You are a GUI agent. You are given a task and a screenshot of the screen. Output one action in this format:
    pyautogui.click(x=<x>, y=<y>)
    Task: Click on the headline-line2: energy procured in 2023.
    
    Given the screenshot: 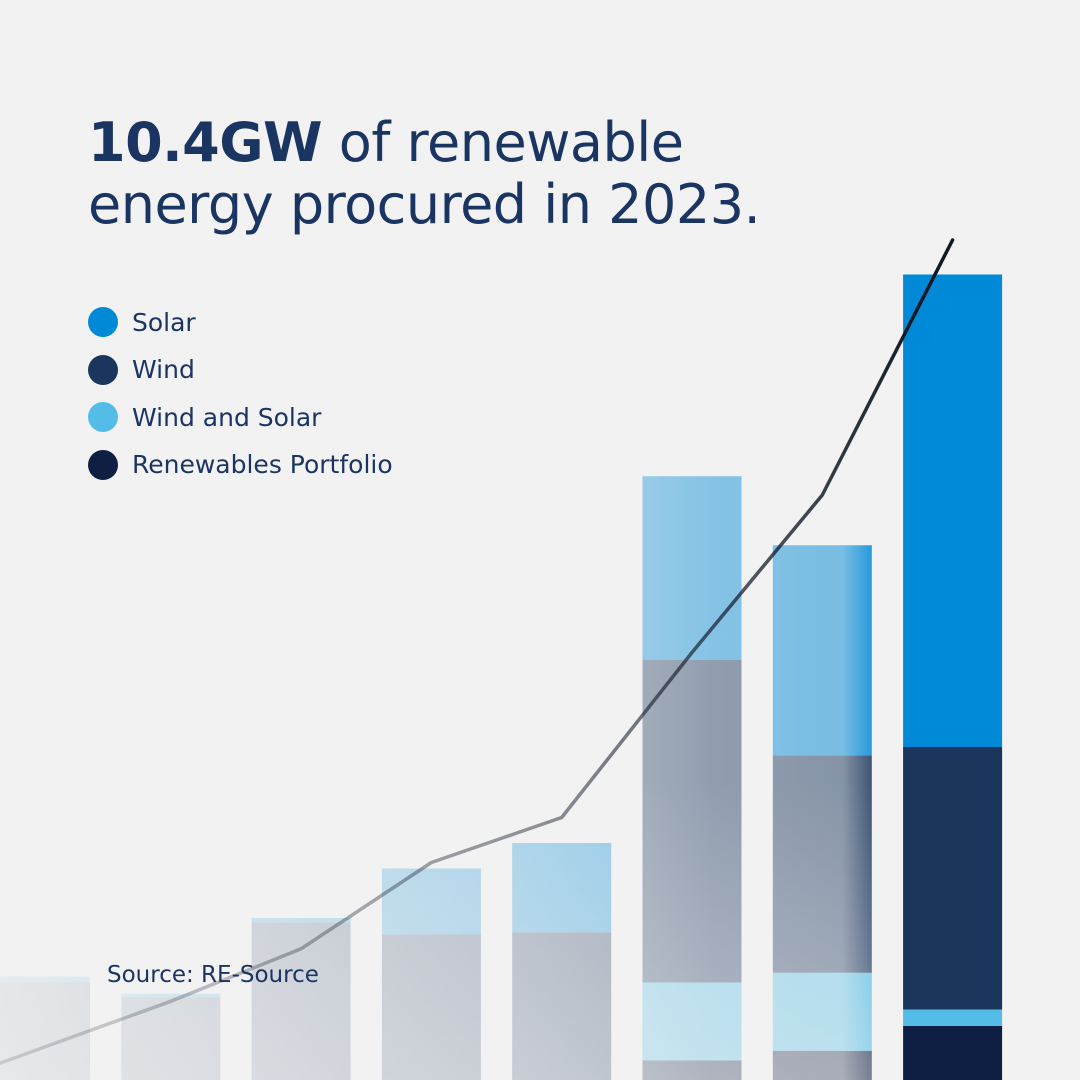 What is the action you would take?
    pyautogui.click(x=424, y=204)
    